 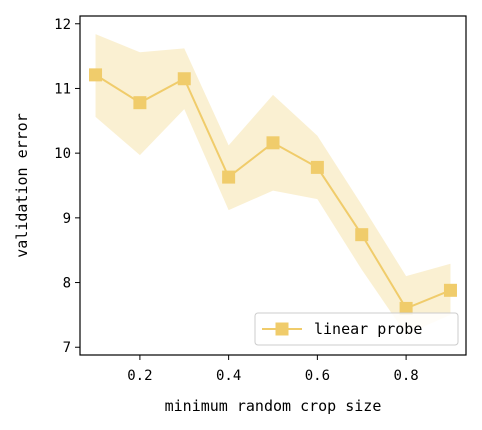 I want to click on y-tick-label: 9, so click(x=67, y=219).